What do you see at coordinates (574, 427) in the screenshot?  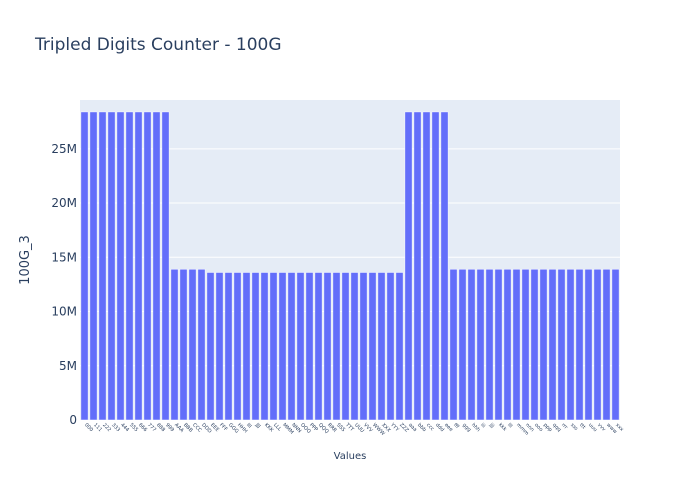 I see `x-tick-label: sss` at bounding box center [574, 427].